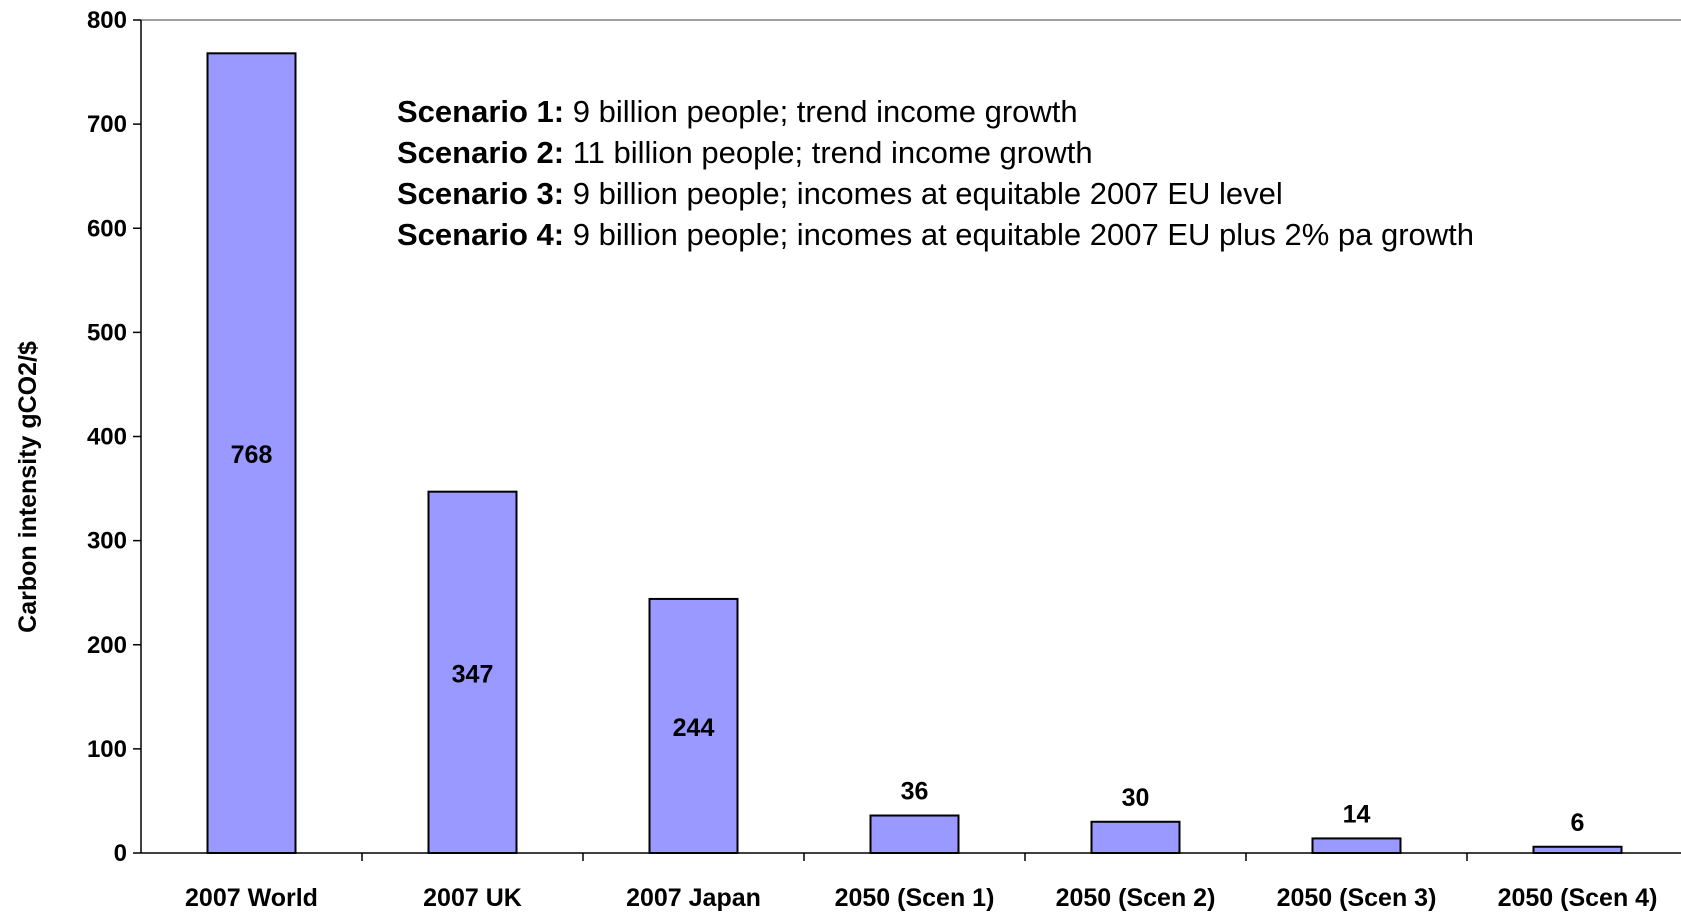  Describe the element at coordinates (1136, 798) in the screenshot. I see `data-label: 30` at that location.